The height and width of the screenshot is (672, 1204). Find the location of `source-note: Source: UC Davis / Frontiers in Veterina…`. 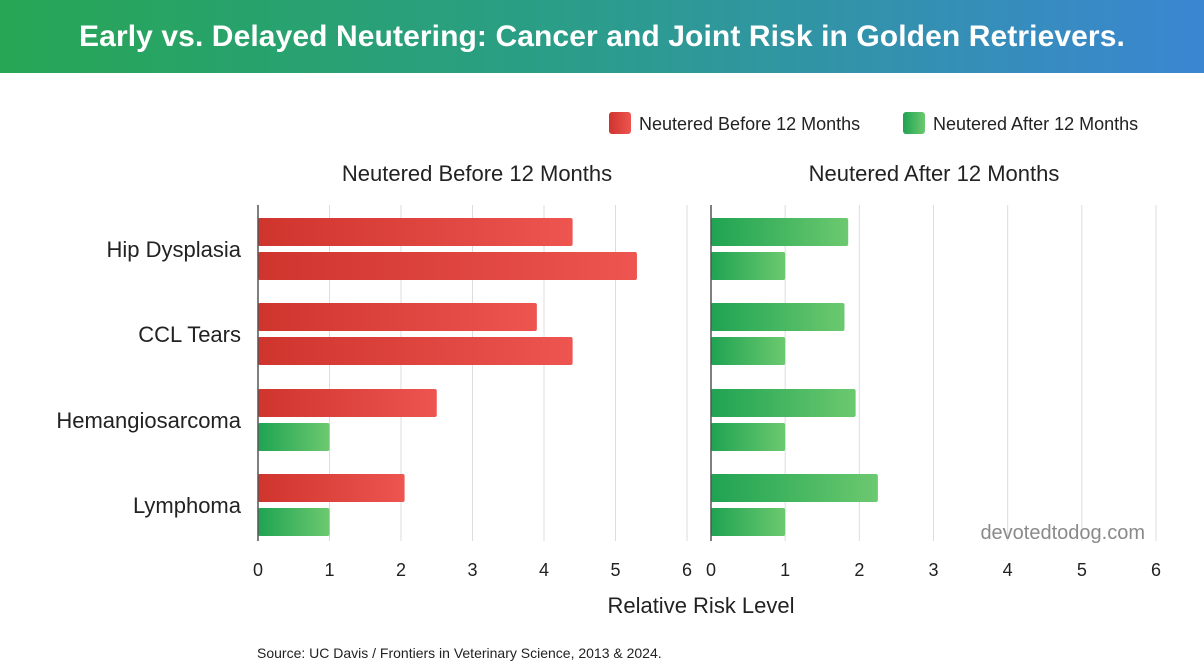

source-note: Source: UC Davis / Frontiers in Veterina… is located at coordinates (459, 653).